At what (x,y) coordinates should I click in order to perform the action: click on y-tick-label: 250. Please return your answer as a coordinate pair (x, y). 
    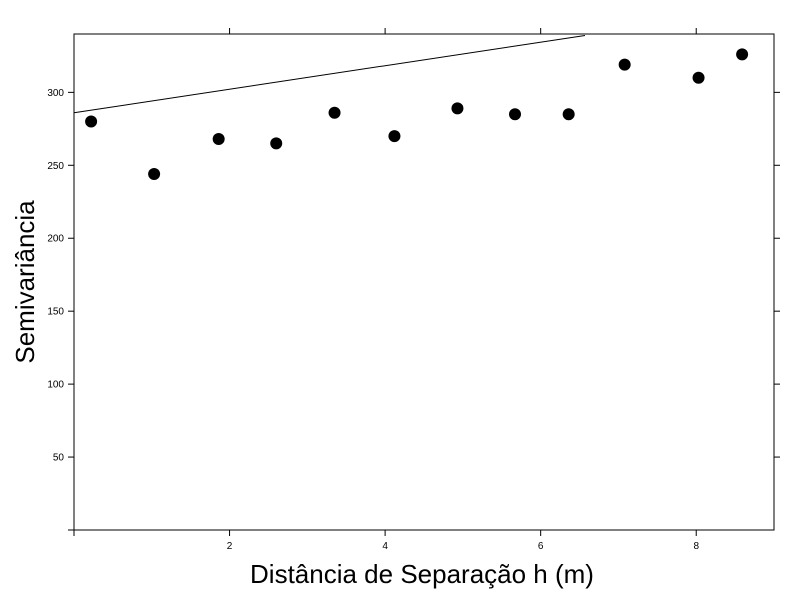
    Looking at the image, I should click on (55, 166).